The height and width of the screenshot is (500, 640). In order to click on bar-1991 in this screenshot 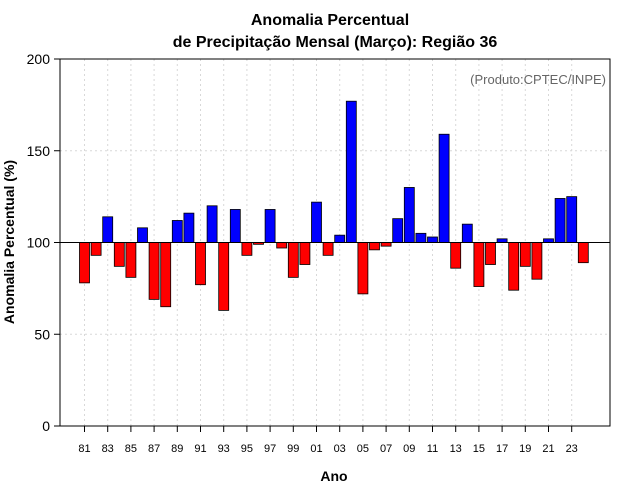, I will do `click(200, 264)`.